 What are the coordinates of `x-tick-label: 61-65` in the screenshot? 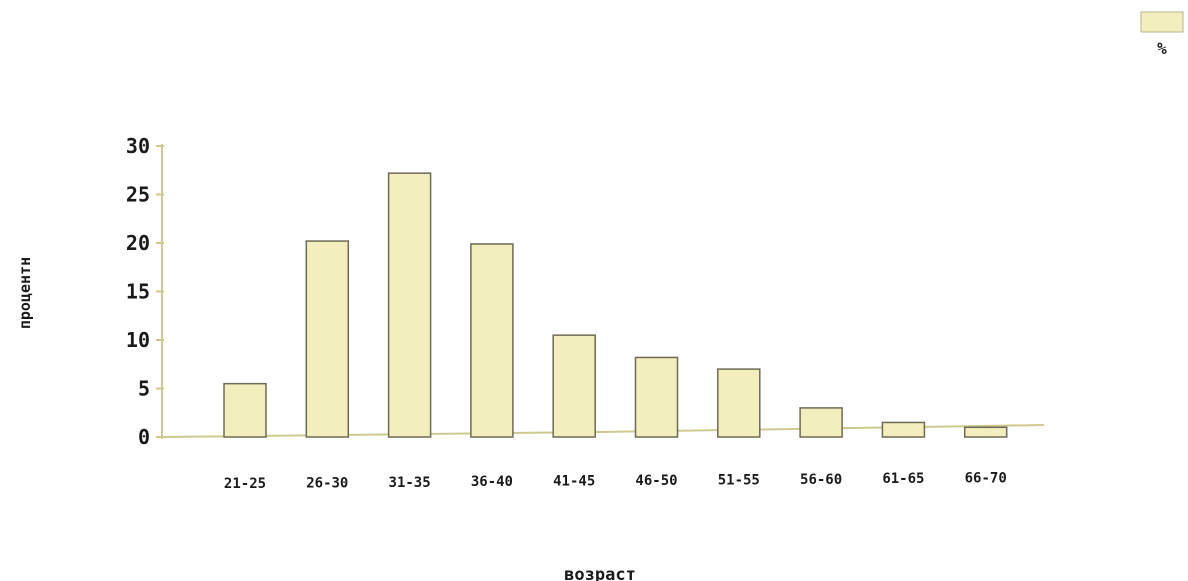 It's located at (903, 479).